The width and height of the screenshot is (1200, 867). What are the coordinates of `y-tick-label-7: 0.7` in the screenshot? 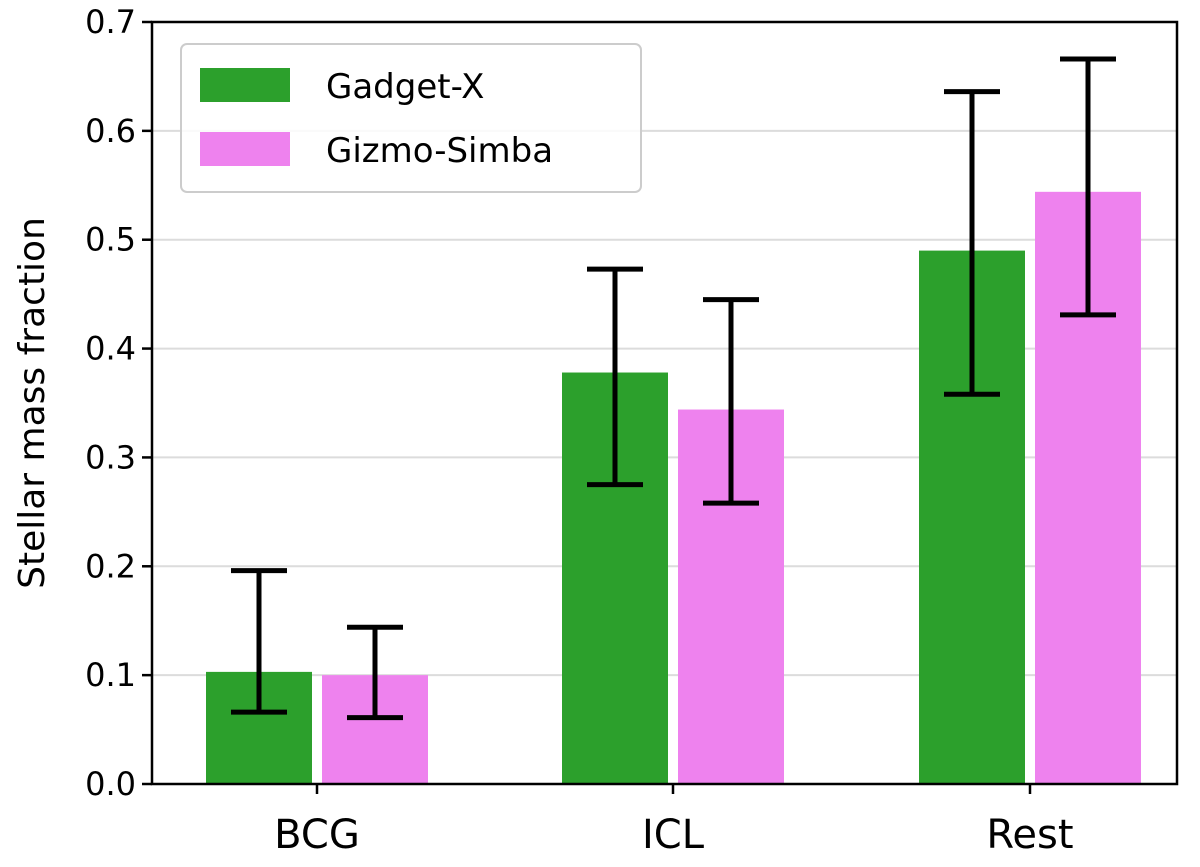 It's located at (110, 22).